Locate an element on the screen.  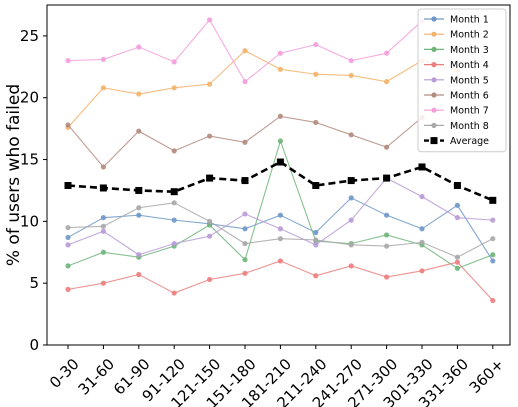
series-average is located at coordinates (280, 181).